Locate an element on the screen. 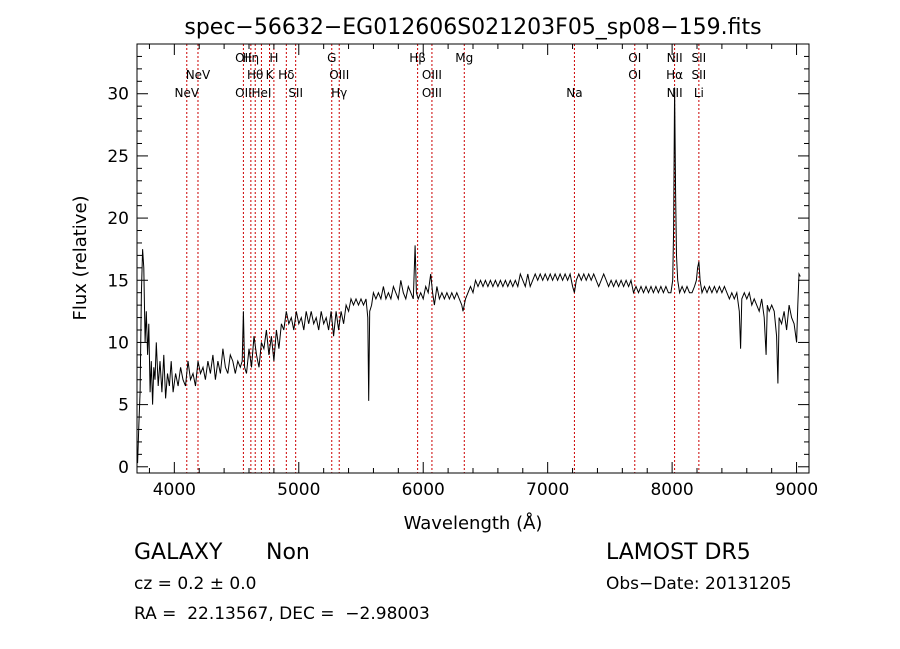 This screenshot has height=649, width=900. y-tick-label: 5 is located at coordinates (123, 406).